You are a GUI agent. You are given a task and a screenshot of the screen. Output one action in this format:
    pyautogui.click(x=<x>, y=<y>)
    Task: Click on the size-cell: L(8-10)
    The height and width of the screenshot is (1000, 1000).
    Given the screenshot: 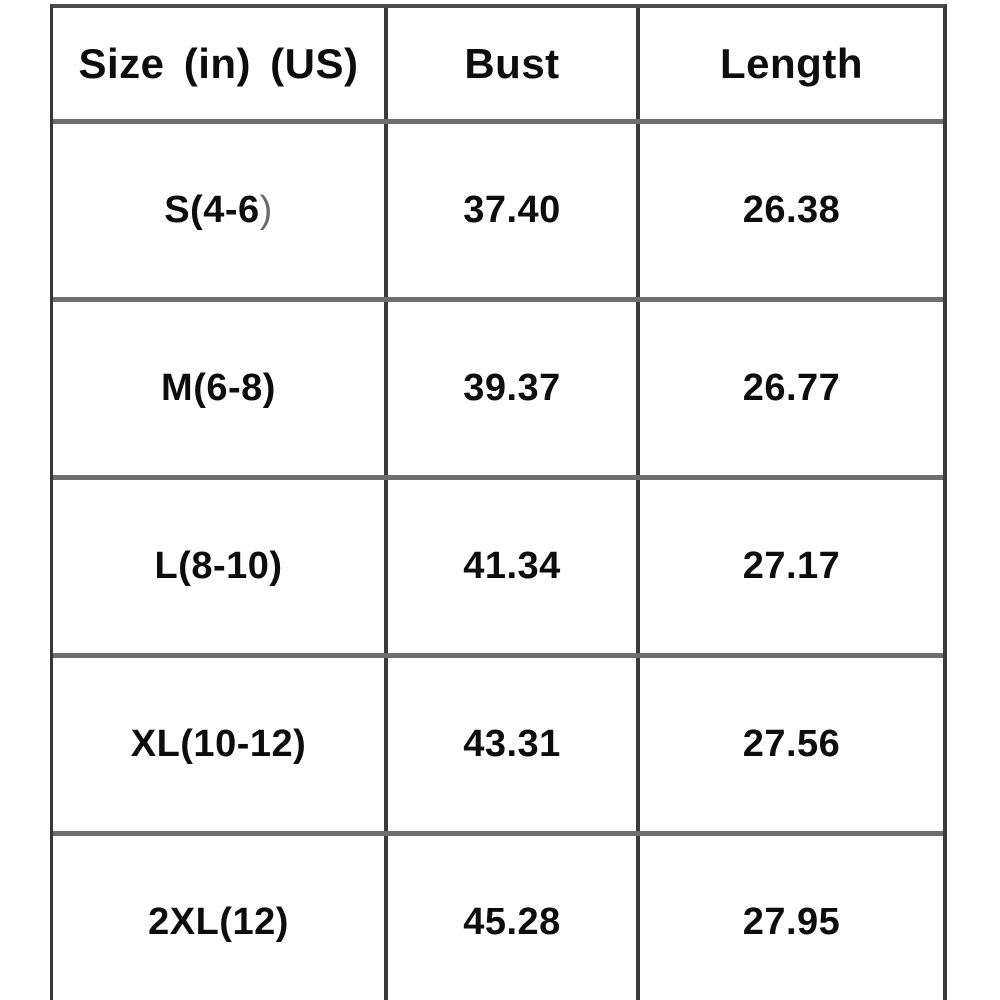 What is the action you would take?
    pyautogui.click(x=218, y=566)
    